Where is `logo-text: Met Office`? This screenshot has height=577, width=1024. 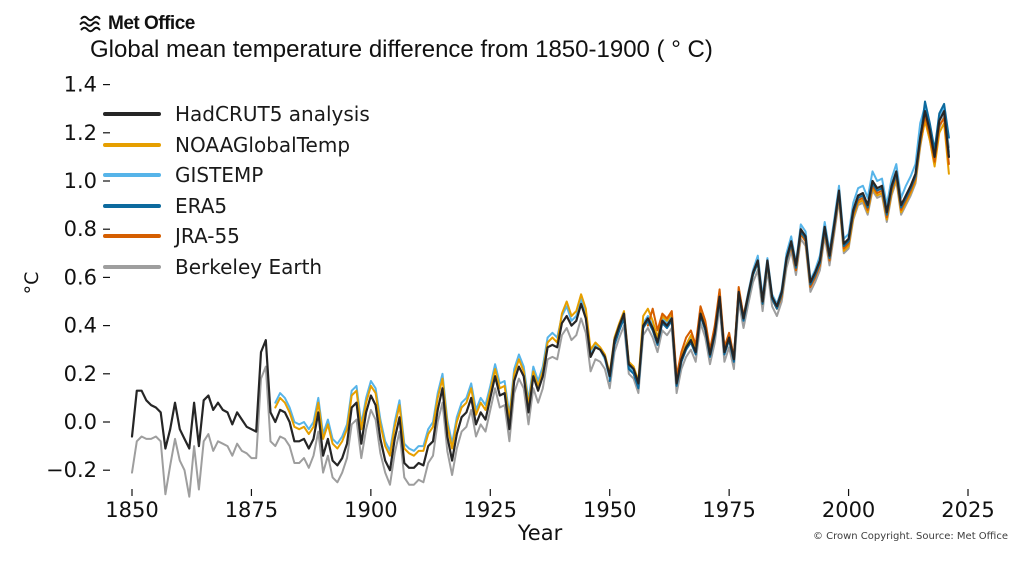
logo-text: Met Office is located at coordinates (151, 23).